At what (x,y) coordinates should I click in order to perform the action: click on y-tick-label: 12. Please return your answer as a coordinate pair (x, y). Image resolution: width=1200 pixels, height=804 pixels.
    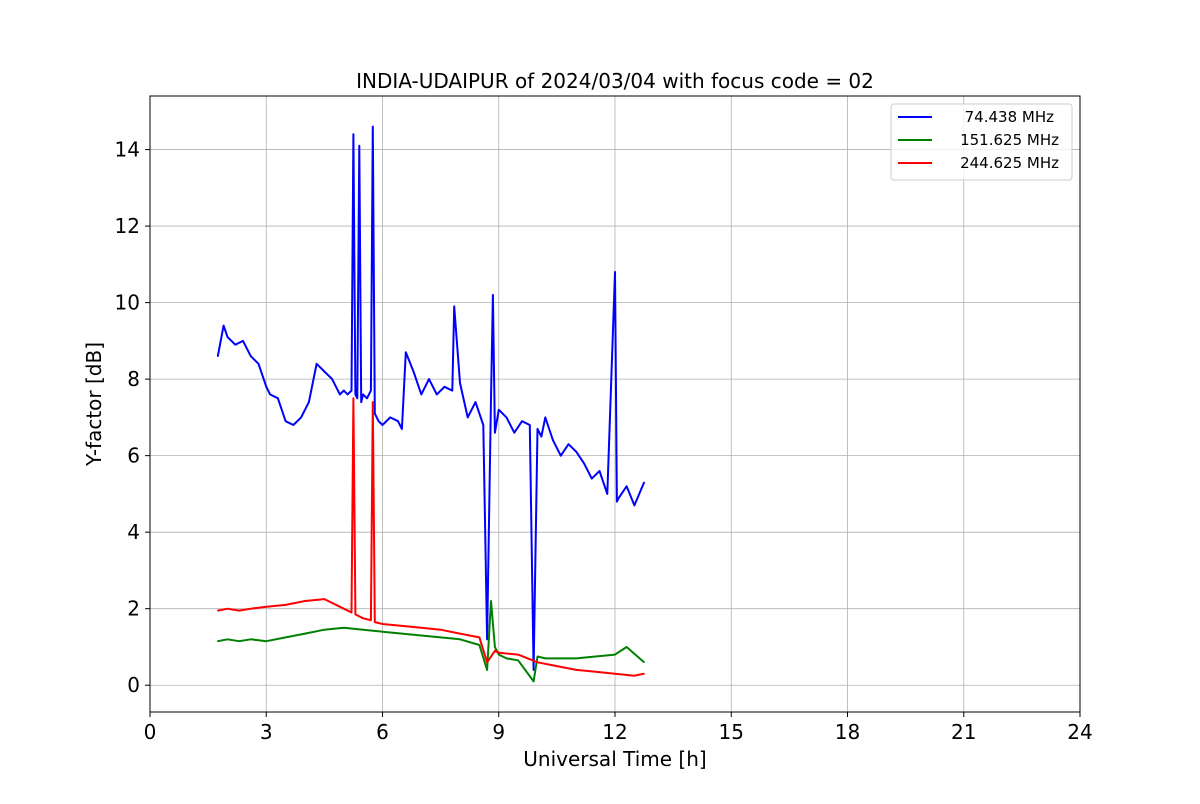
    Looking at the image, I should click on (127, 226).